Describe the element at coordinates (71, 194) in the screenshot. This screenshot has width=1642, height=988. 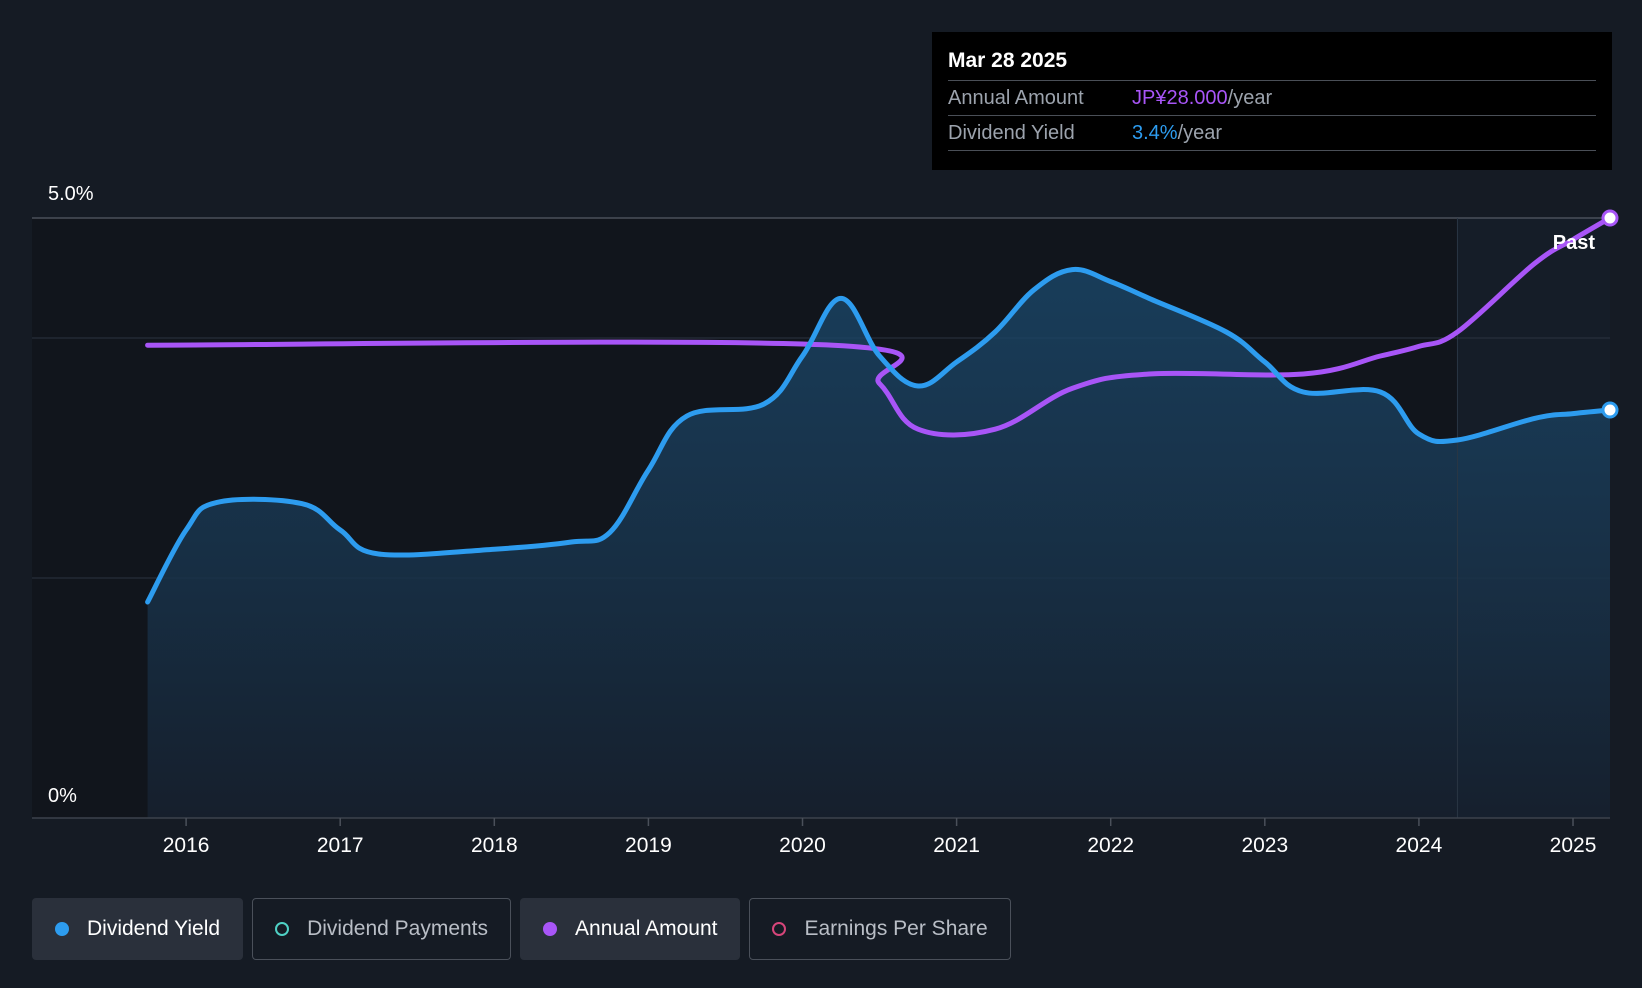
I see `y-label-top: 5.0%` at that location.